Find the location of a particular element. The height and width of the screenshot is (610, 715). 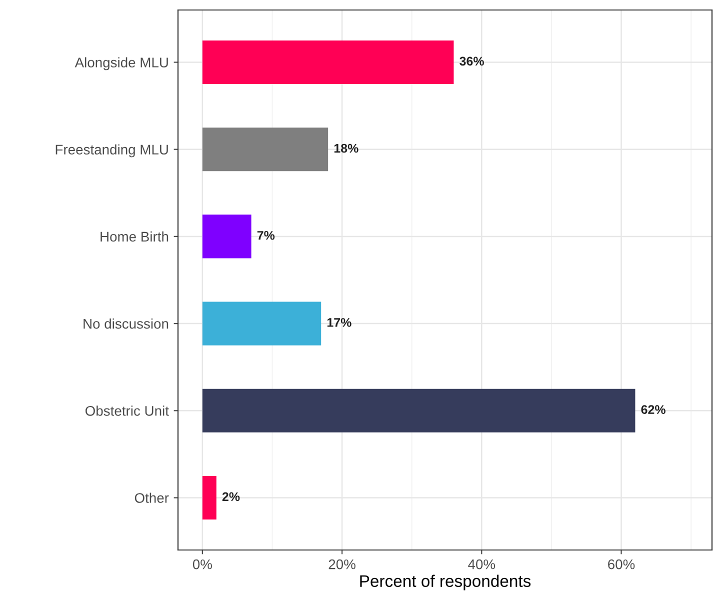

x-tick-label: 20% is located at coordinates (342, 564).